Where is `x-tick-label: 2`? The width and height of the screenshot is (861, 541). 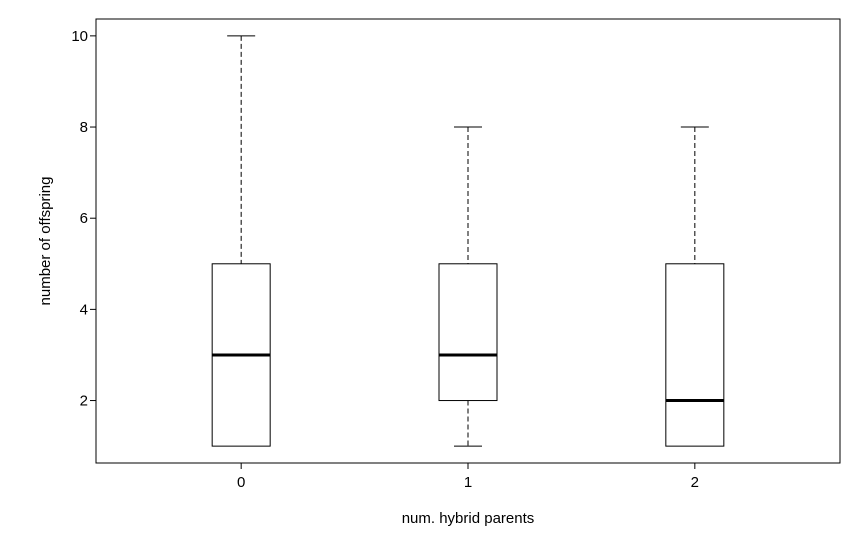
x-tick-label: 2 is located at coordinates (695, 482).